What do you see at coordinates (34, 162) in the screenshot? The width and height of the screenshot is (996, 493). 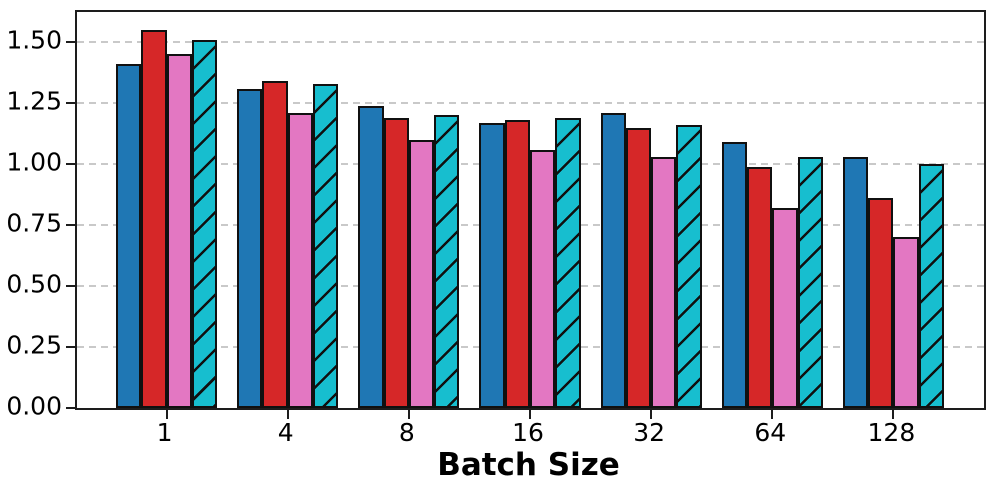 I see `y-tick-label: 1.00` at bounding box center [34, 162].